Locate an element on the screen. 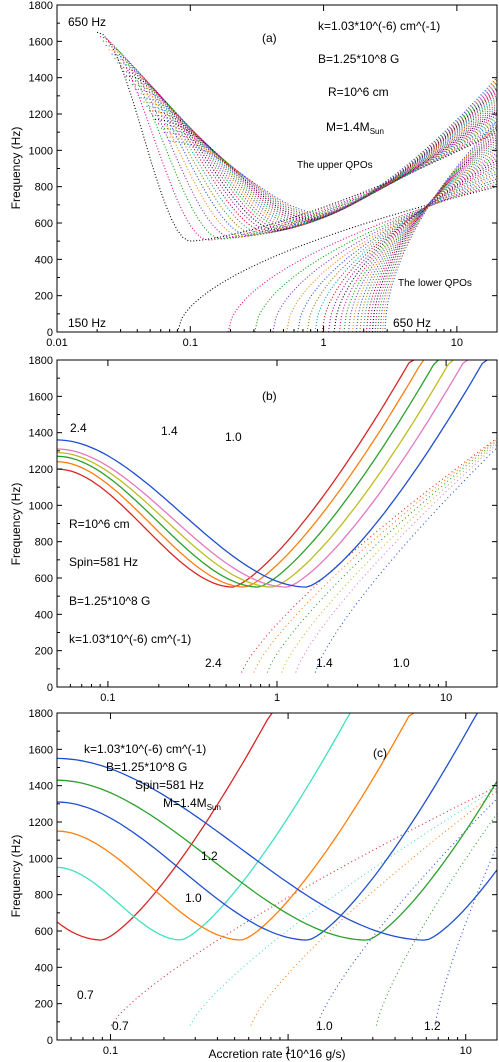  panel-c-ytick-label: 1400 is located at coordinates (41, 787).